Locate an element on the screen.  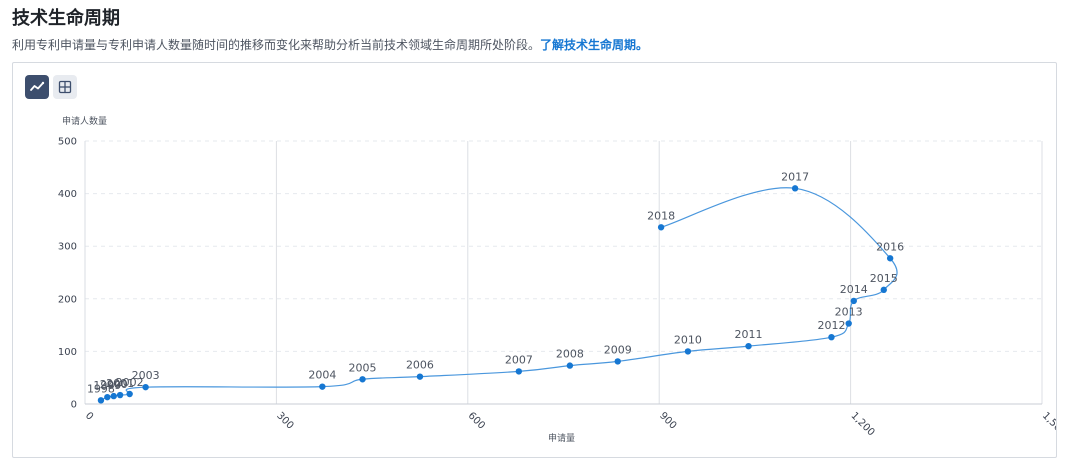
y-tick-label: 0 is located at coordinates (74, 405).